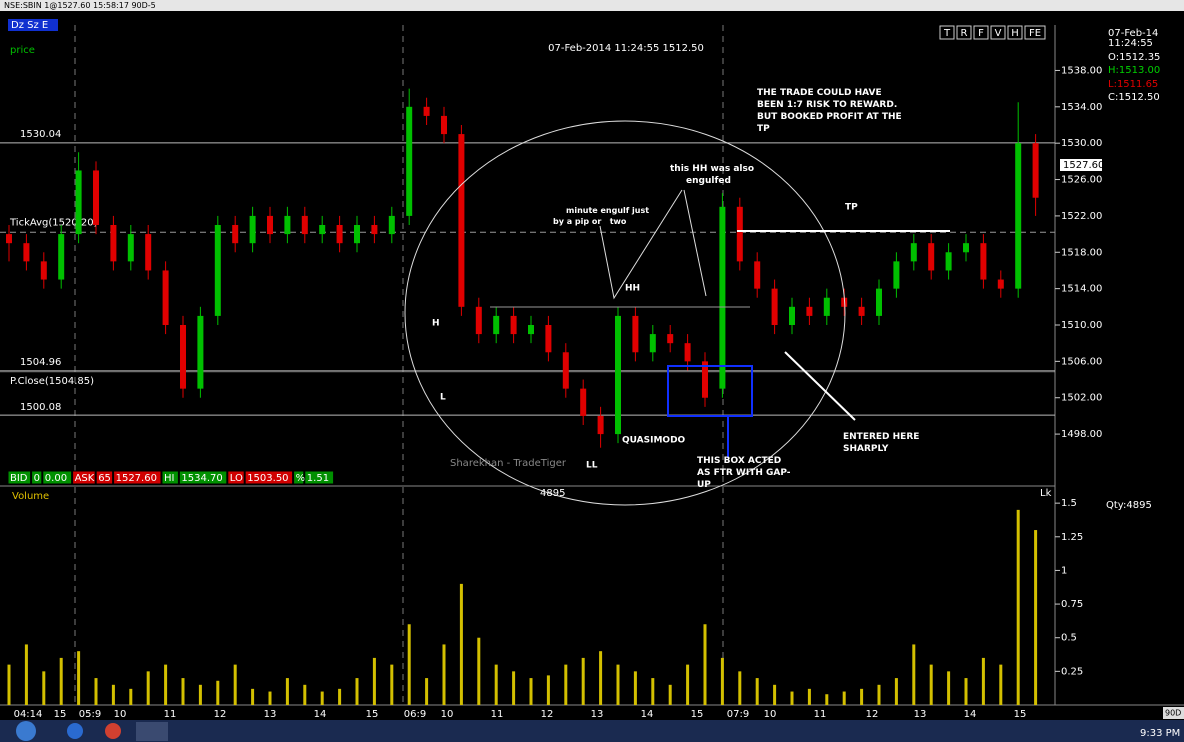 Image resolution: width=1184 pixels, height=742 pixels. What do you see at coordinates (30, 496) in the screenshot?
I see `volume-title: Volume` at bounding box center [30, 496].